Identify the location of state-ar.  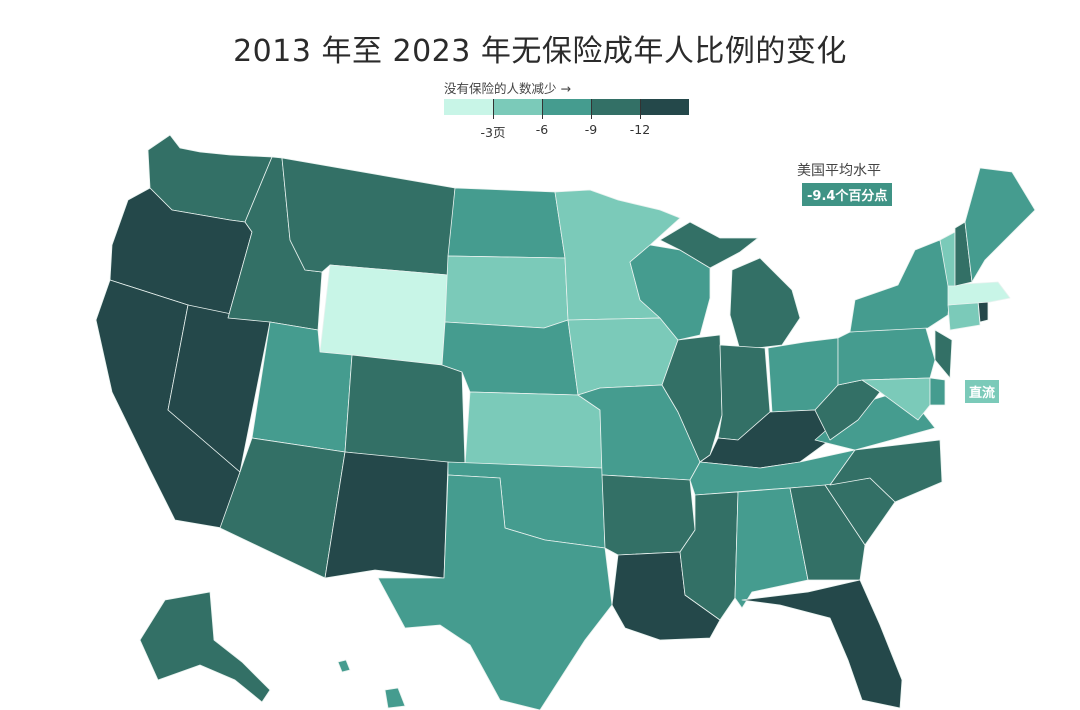
(648, 515).